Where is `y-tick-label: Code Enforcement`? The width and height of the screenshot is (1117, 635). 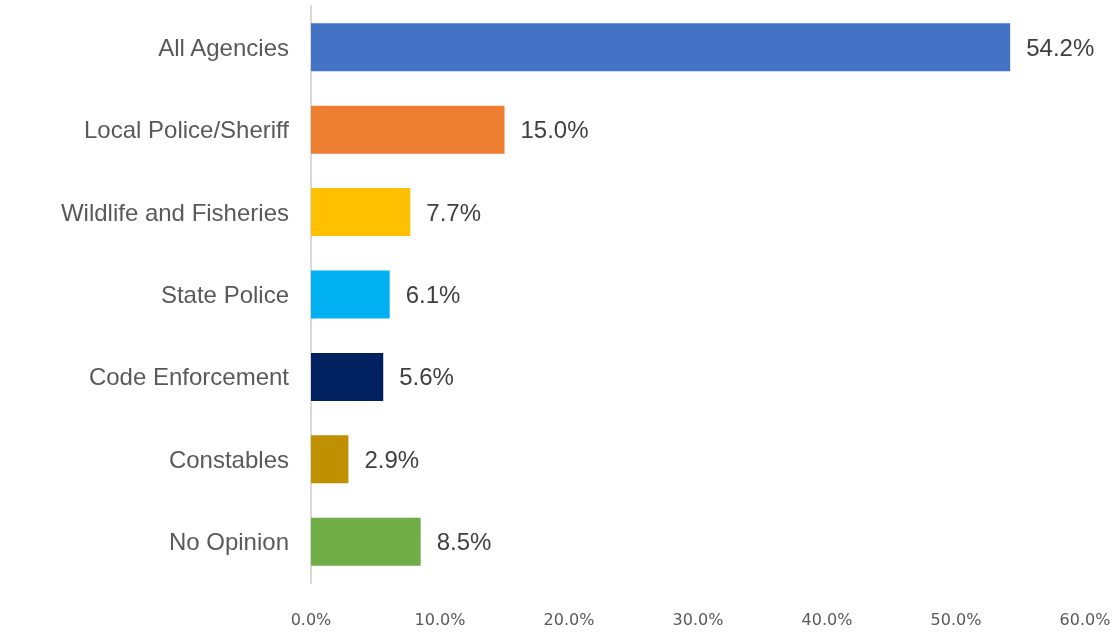
y-tick-label: Code Enforcement is located at coordinates (189, 377).